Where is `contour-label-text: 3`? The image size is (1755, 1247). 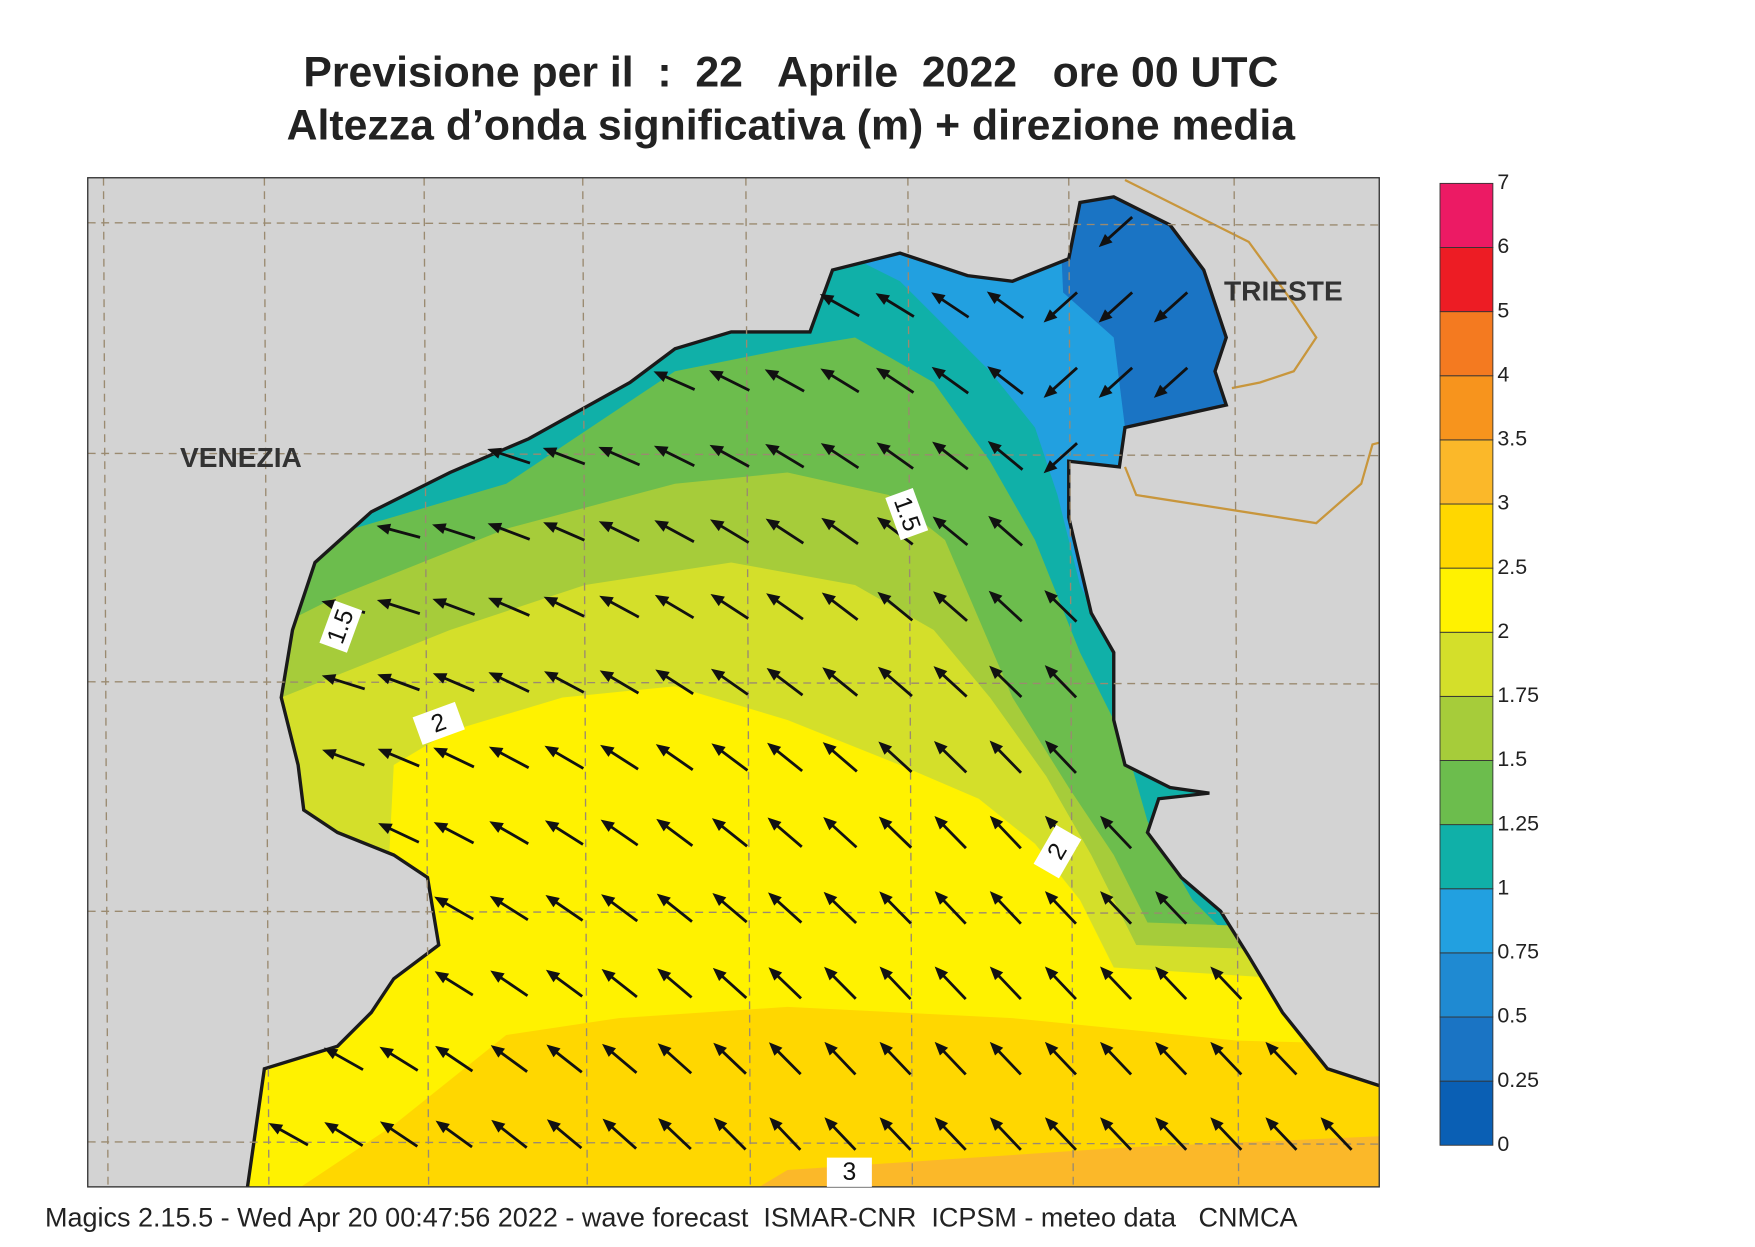
contour-label-text: 3 is located at coordinates (849, 1172).